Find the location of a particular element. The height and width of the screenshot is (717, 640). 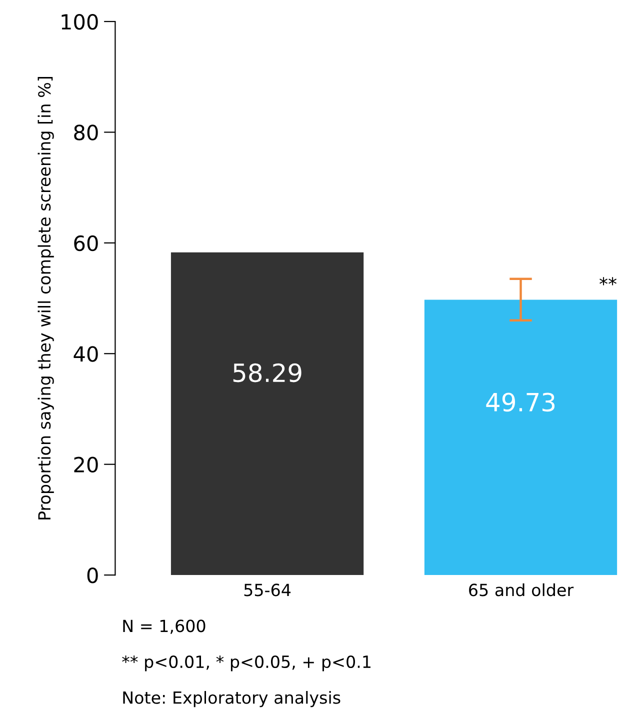

x-tick-label: 55-64 is located at coordinates (267, 590).